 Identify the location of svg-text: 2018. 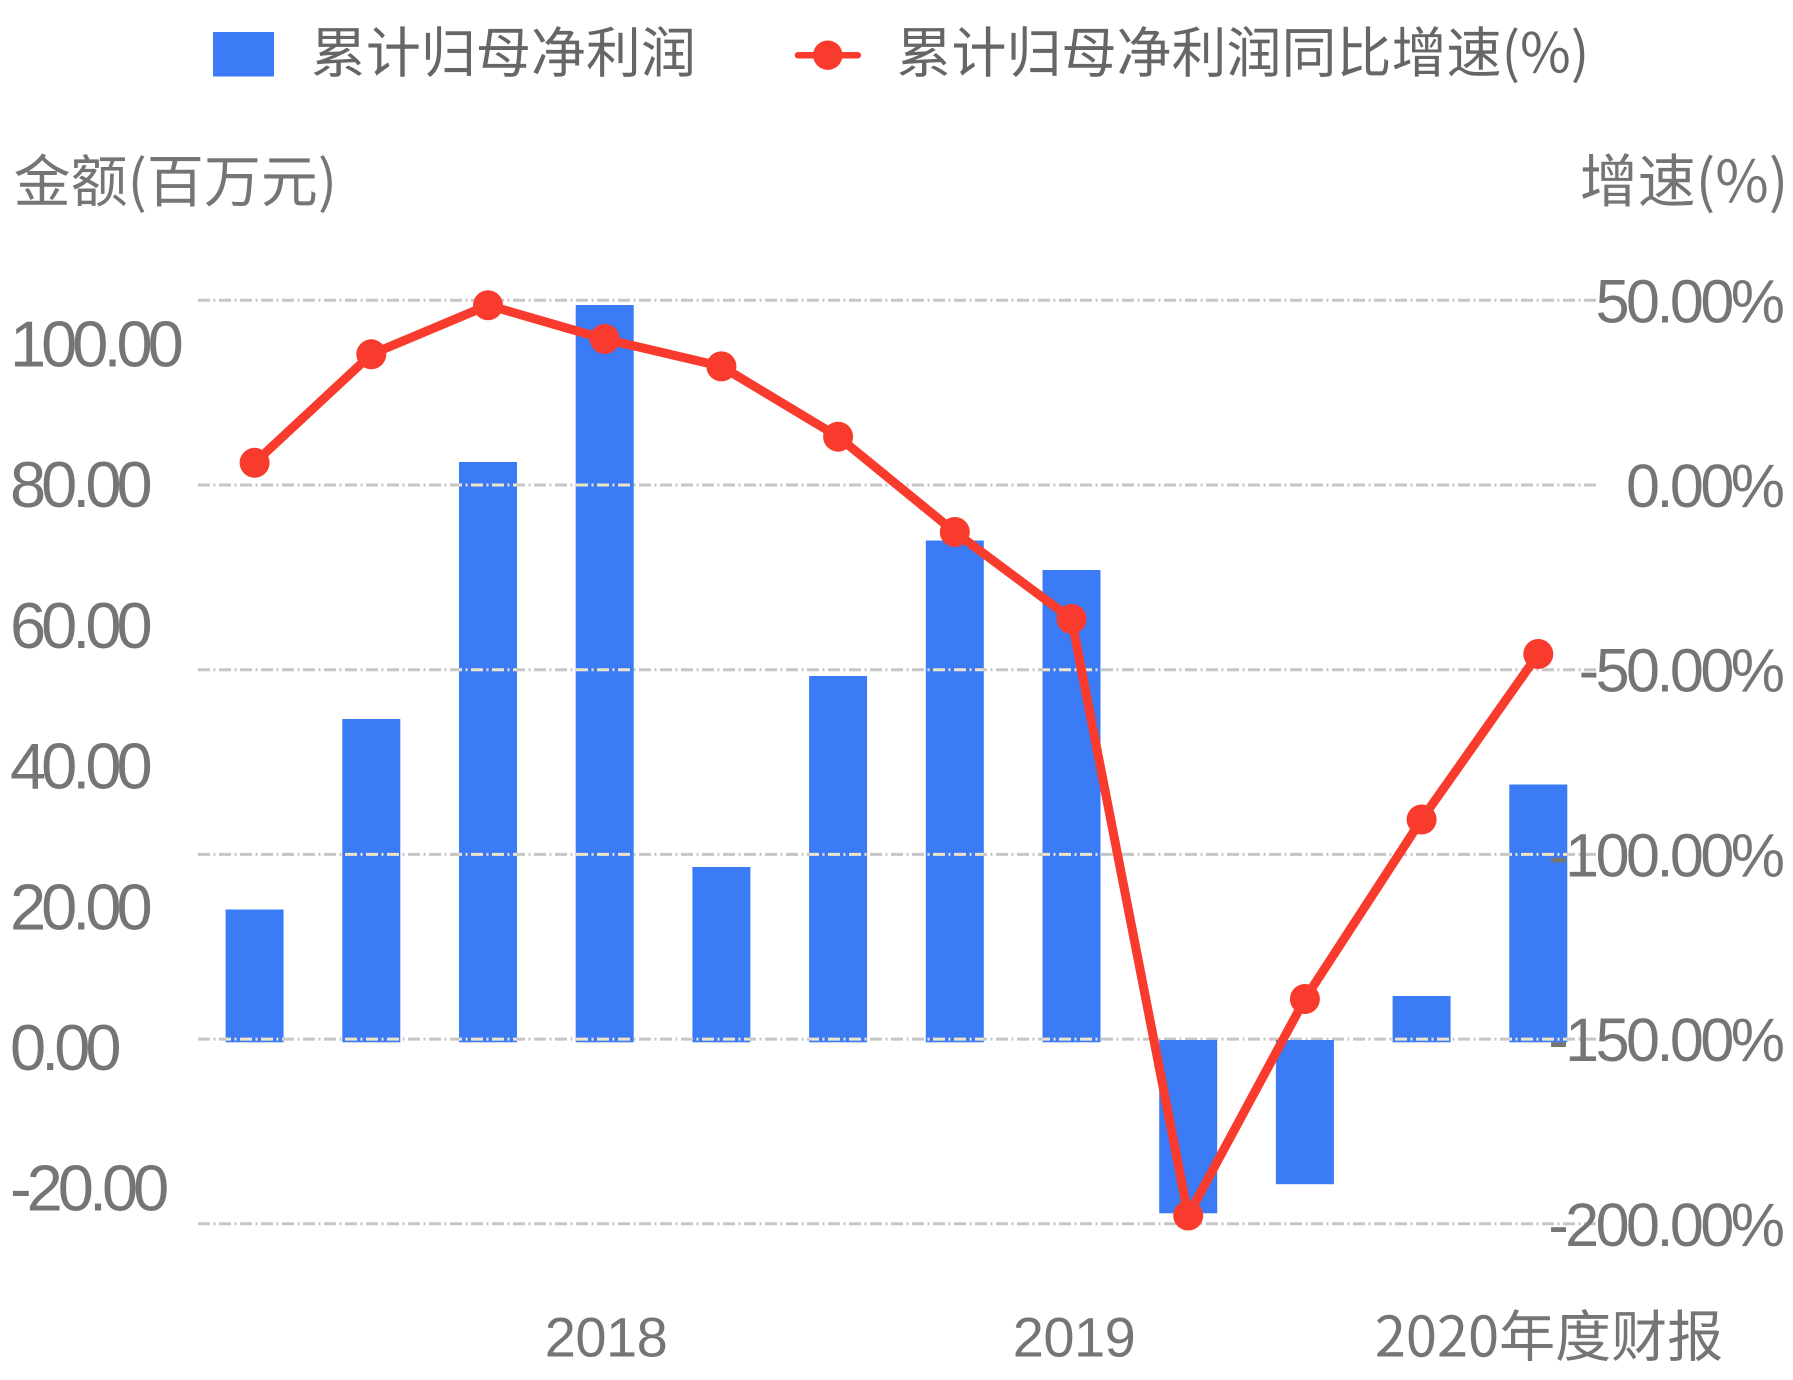
(606, 1337).